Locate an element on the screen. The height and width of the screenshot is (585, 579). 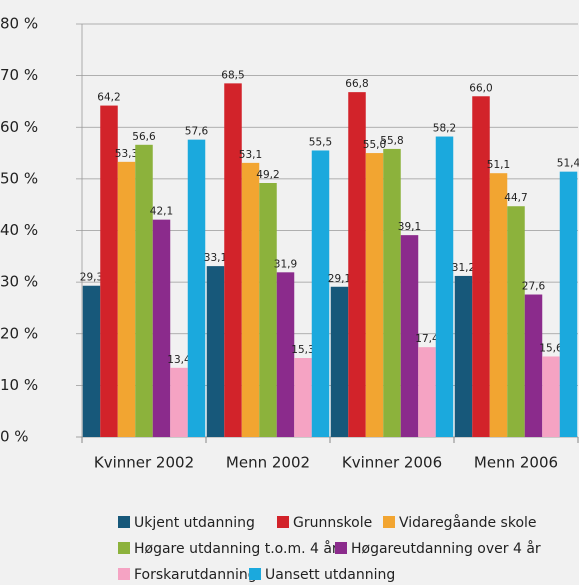
value-label: 31,9 is located at coordinates (285, 264).